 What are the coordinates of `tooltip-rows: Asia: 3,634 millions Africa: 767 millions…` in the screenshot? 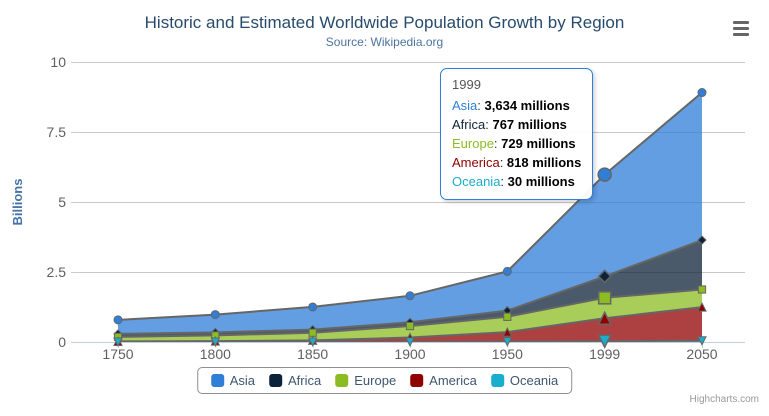 It's located at (516, 143).